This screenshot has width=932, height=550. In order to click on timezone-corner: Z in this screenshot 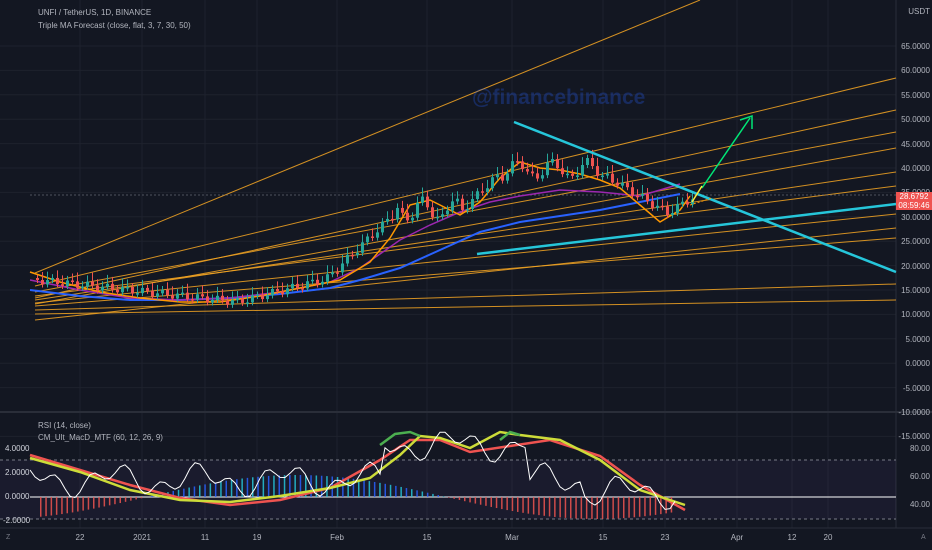, I will do `click(8, 537)`.